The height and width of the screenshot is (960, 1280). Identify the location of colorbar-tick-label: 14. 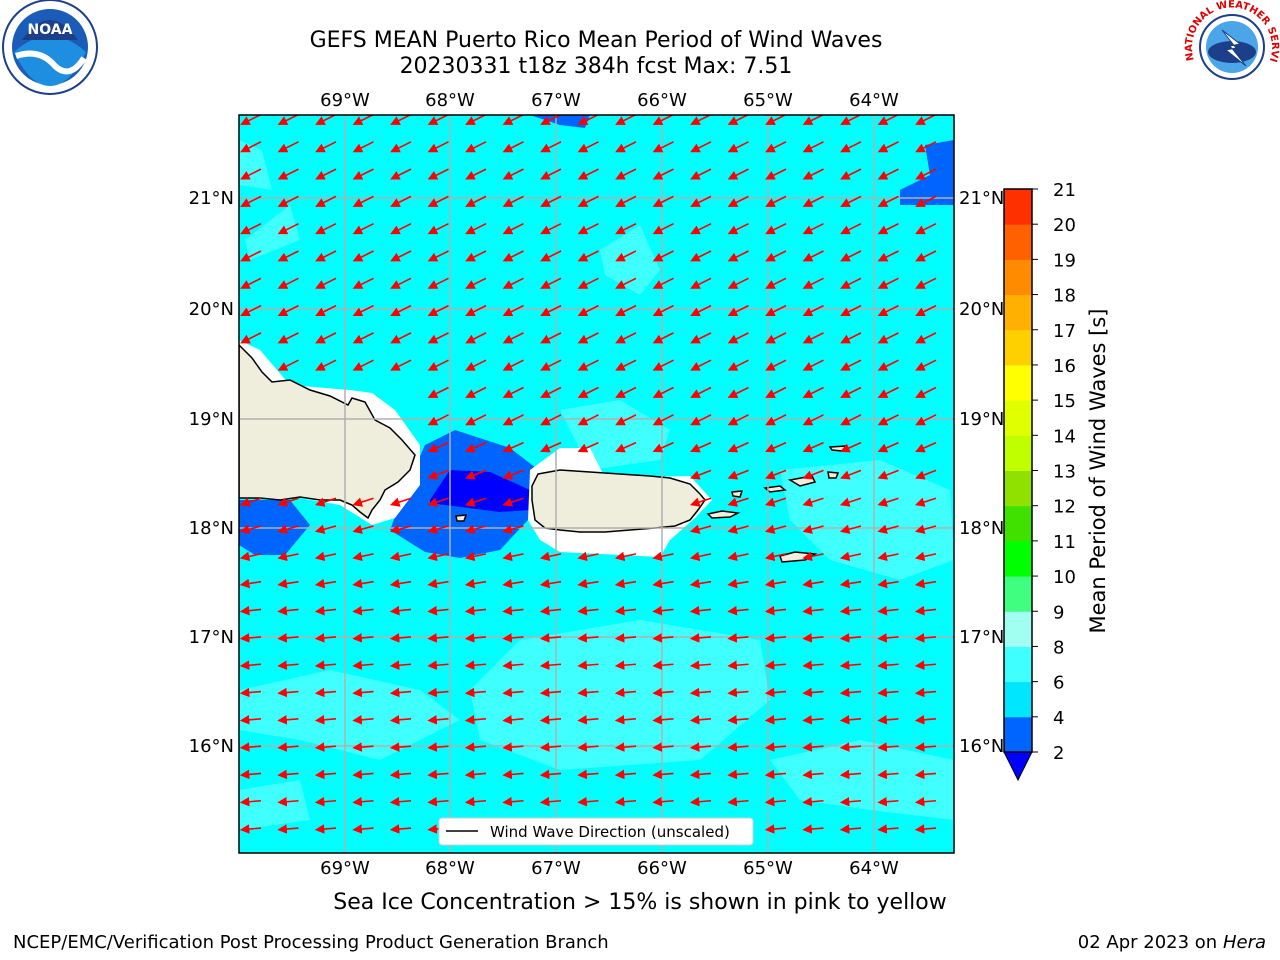
(1064, 436).